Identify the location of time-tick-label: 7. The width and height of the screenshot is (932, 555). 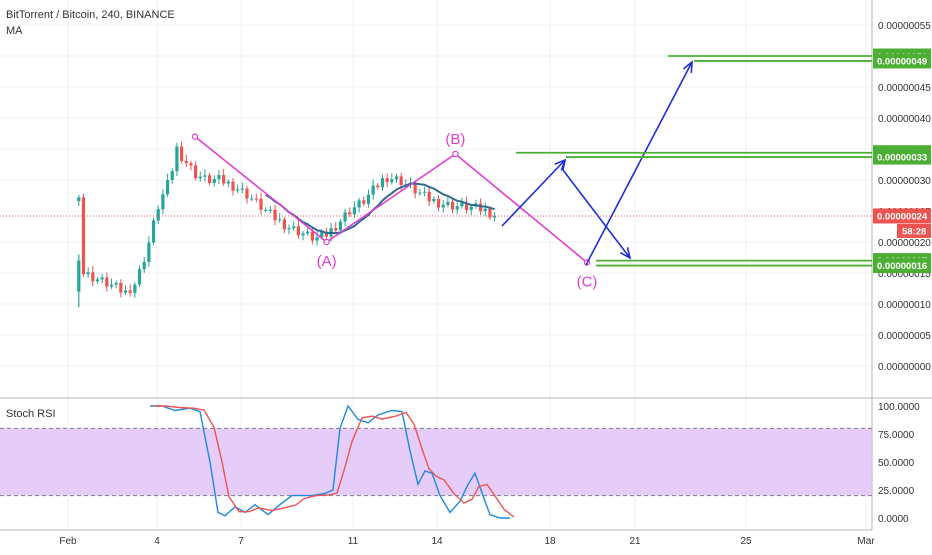
(241, 541).